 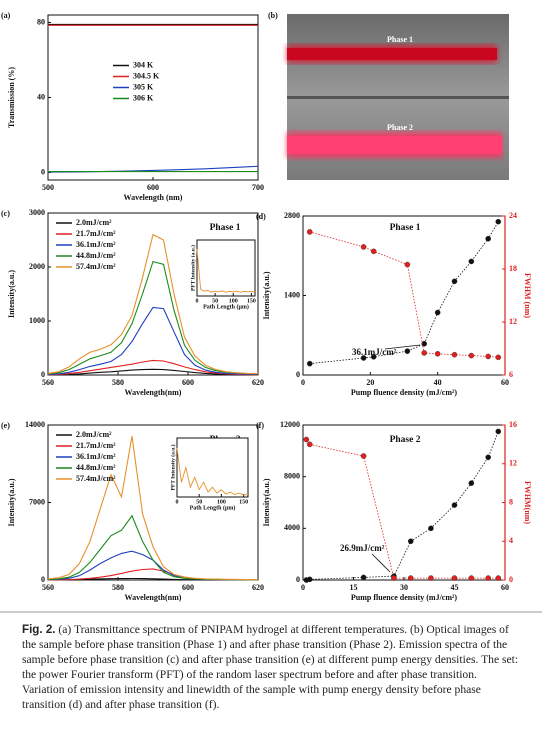 I want to click on y-tick-label: 80, so click(x=41, y=21).